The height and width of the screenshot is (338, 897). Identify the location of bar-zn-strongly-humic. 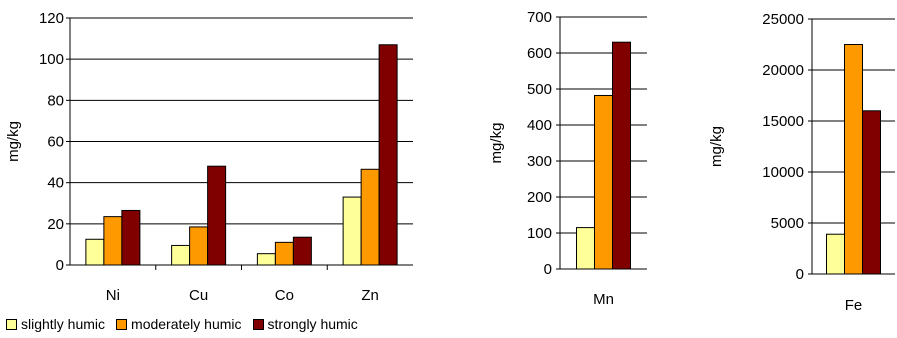
(388, 155).